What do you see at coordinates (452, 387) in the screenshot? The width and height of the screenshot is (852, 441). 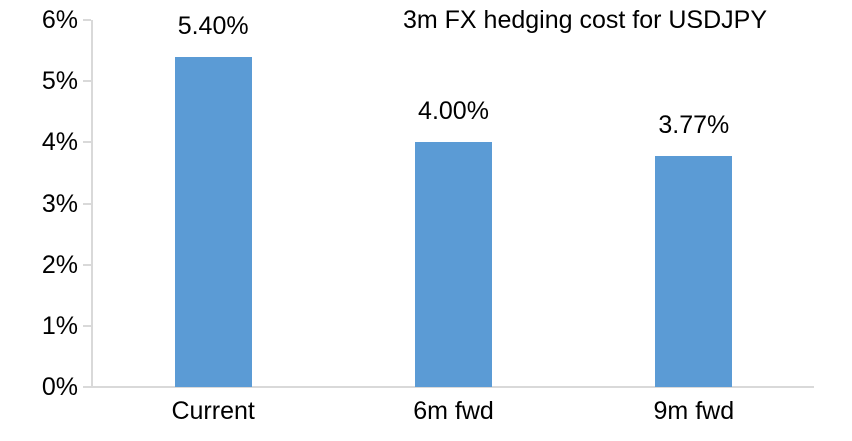 I see `x-axis-line` at bounding box center [452, 387].